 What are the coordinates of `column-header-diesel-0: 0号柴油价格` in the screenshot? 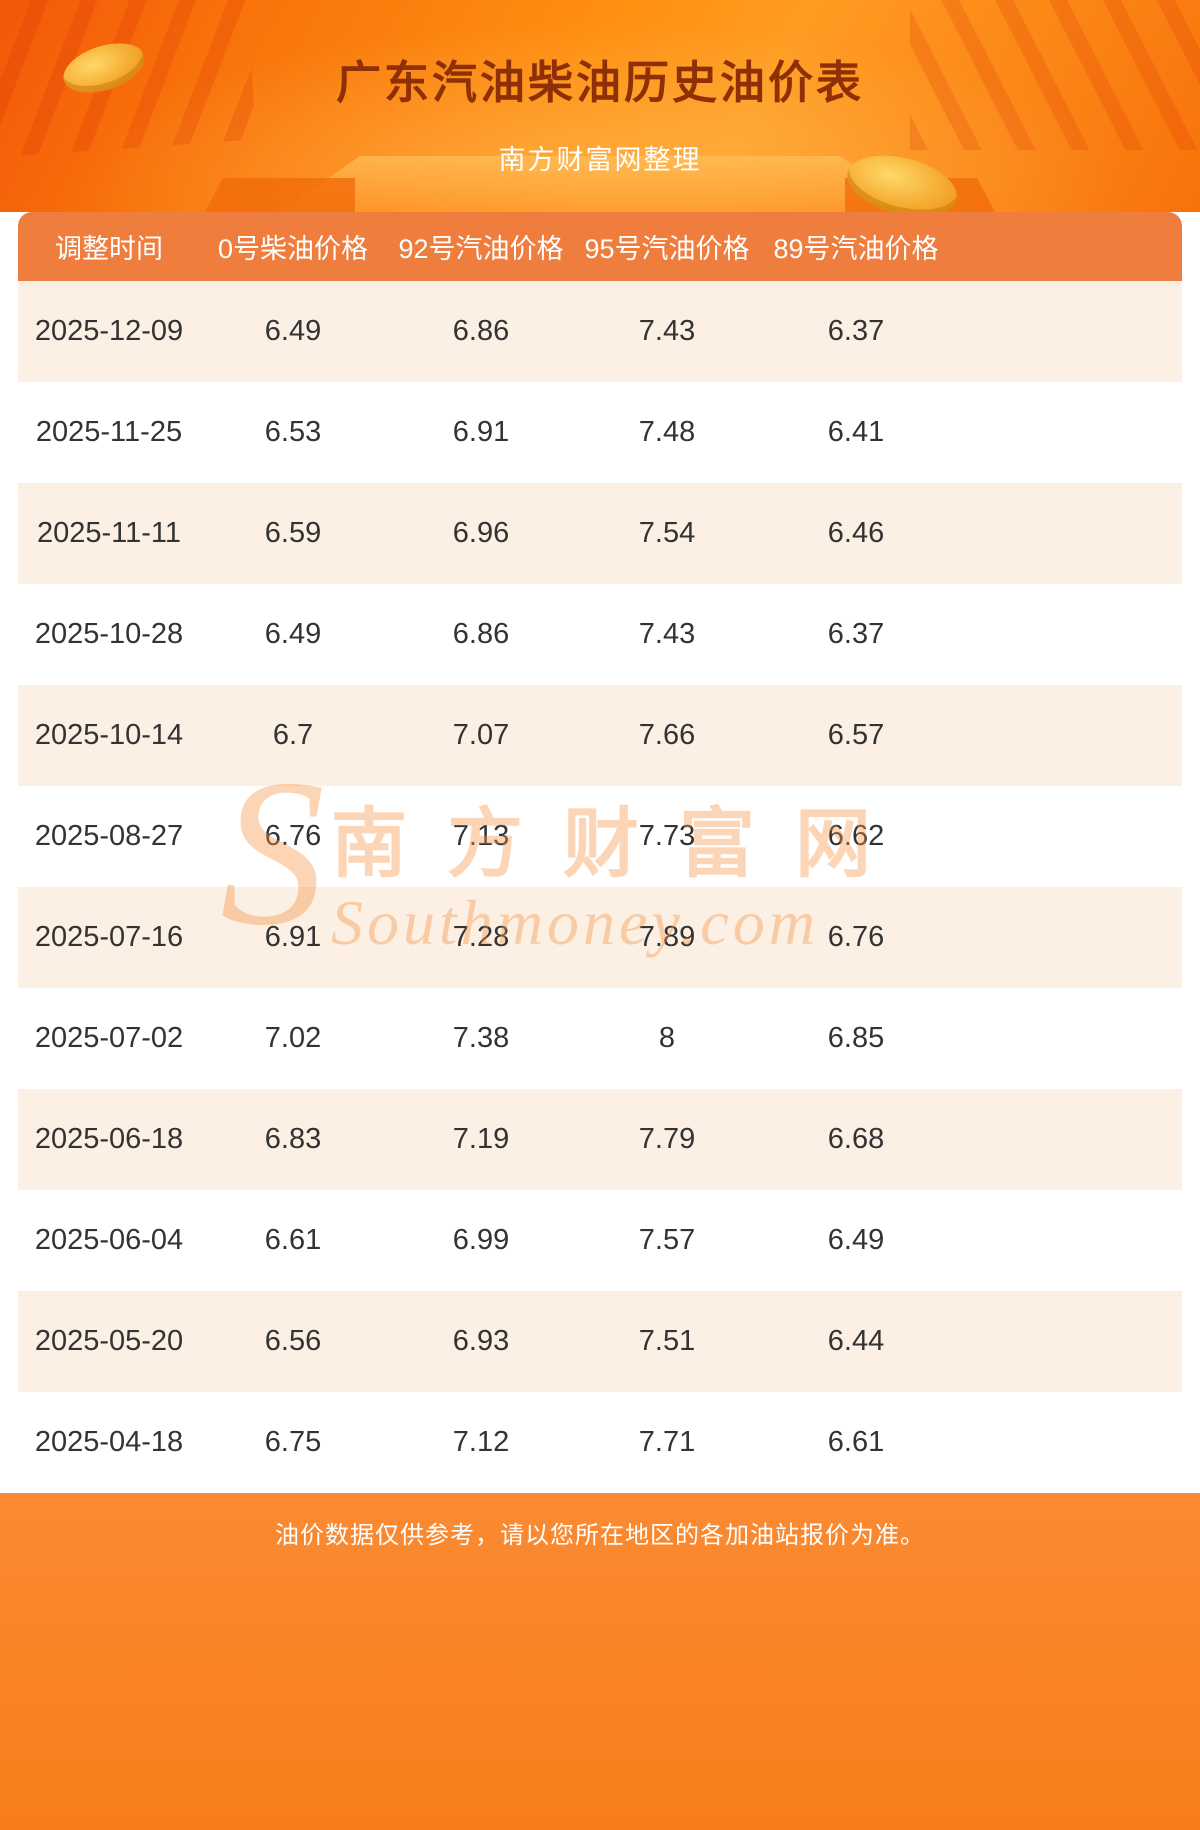 It's located at (293, 249).